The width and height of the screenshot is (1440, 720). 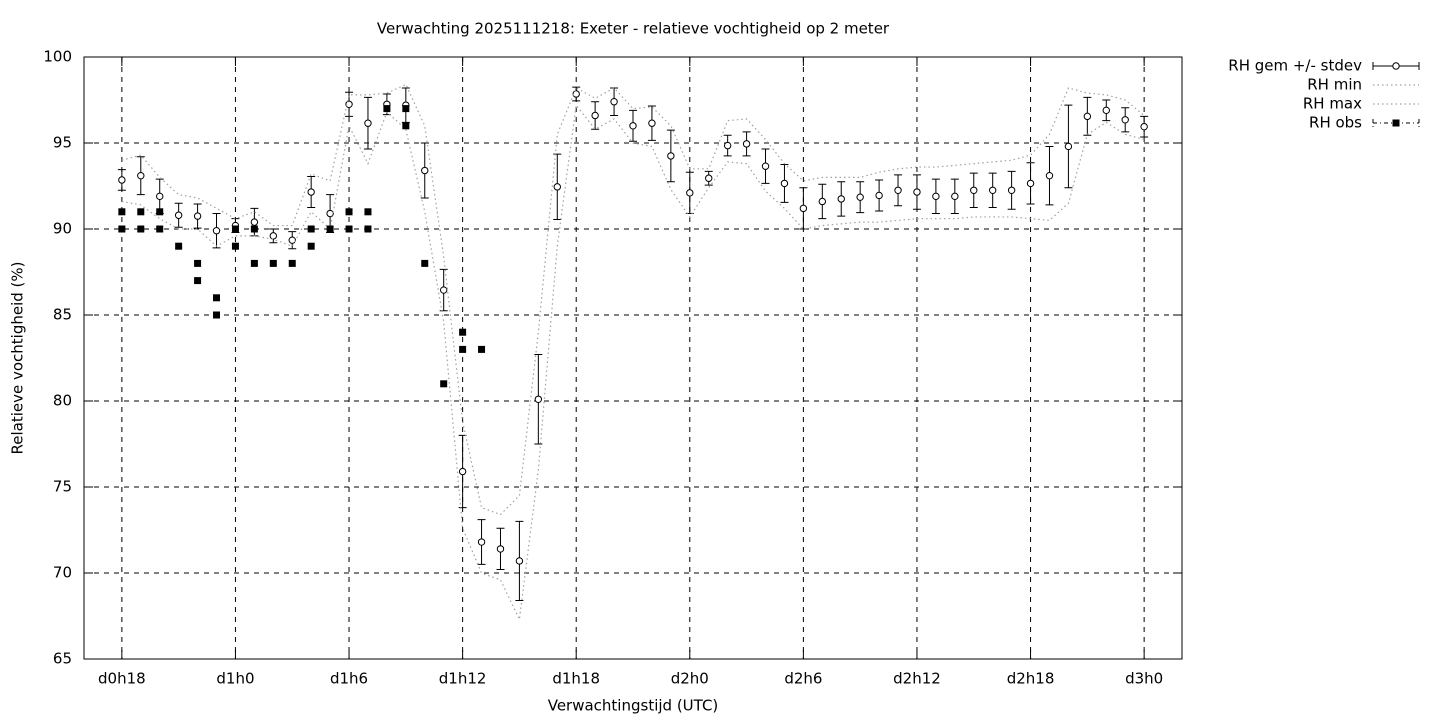 I want to click on x-tick-label: d1h18, so click(x=576, y=679).